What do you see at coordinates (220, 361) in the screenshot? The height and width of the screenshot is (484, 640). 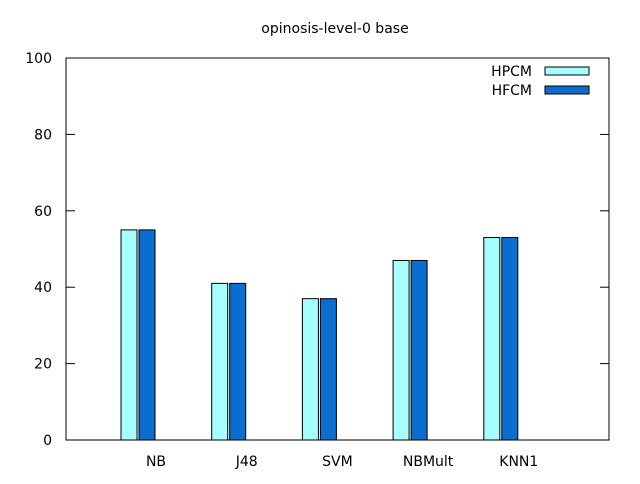 I see `bar-hpcm-j48` at bounding box center [220, 361].